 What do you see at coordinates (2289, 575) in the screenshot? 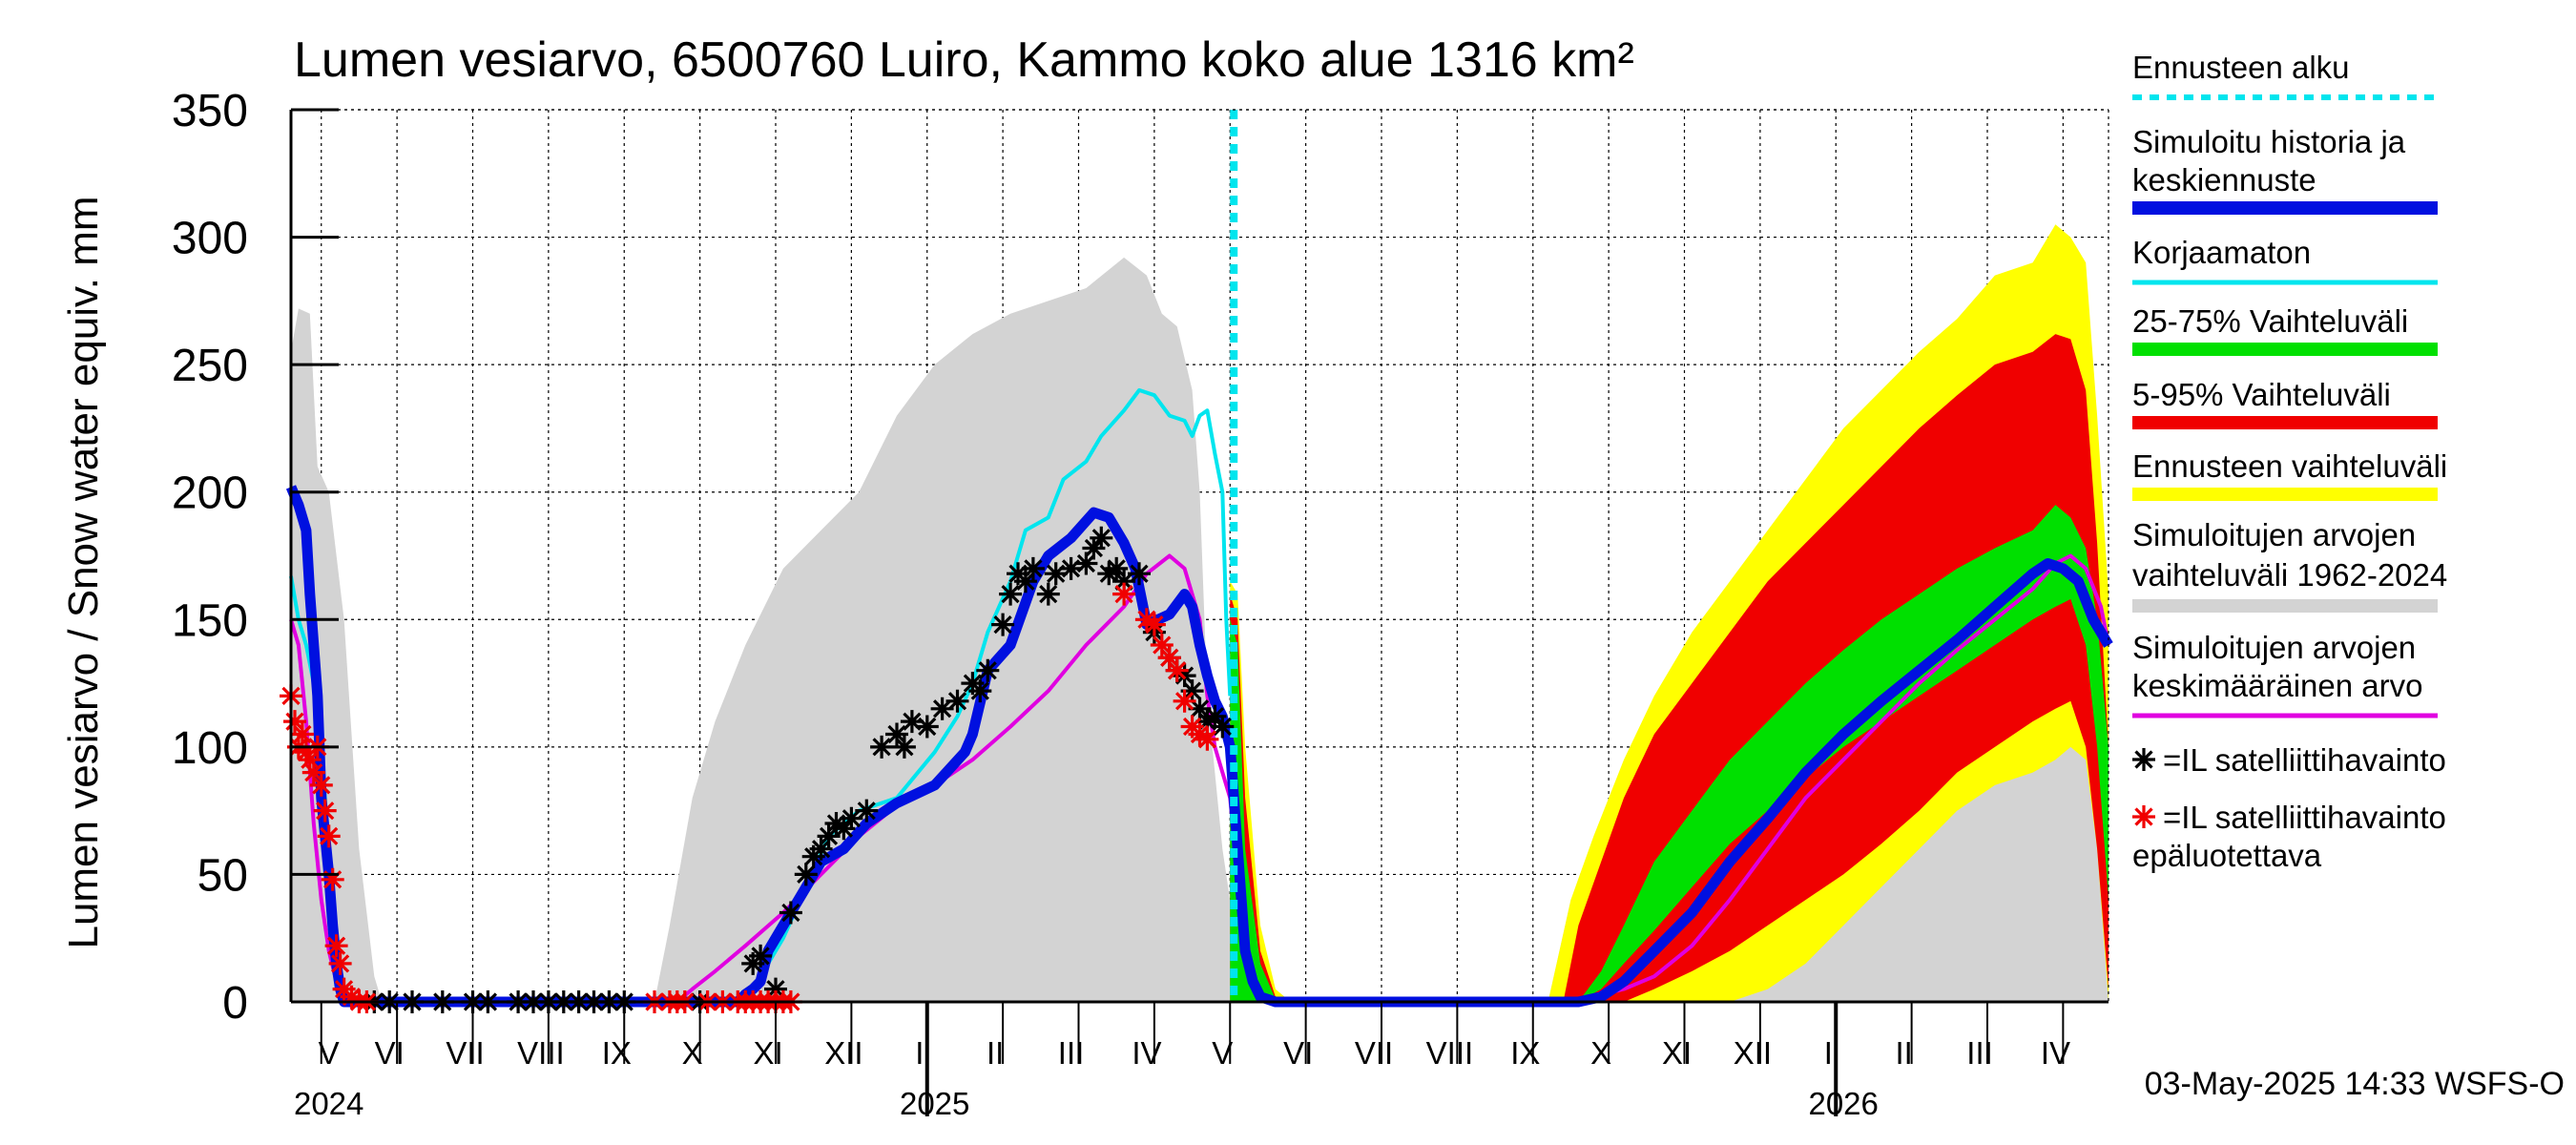
I see `legend-label-line2: vaihteluväli 1962-2024` at bounding box center [2289, 575].